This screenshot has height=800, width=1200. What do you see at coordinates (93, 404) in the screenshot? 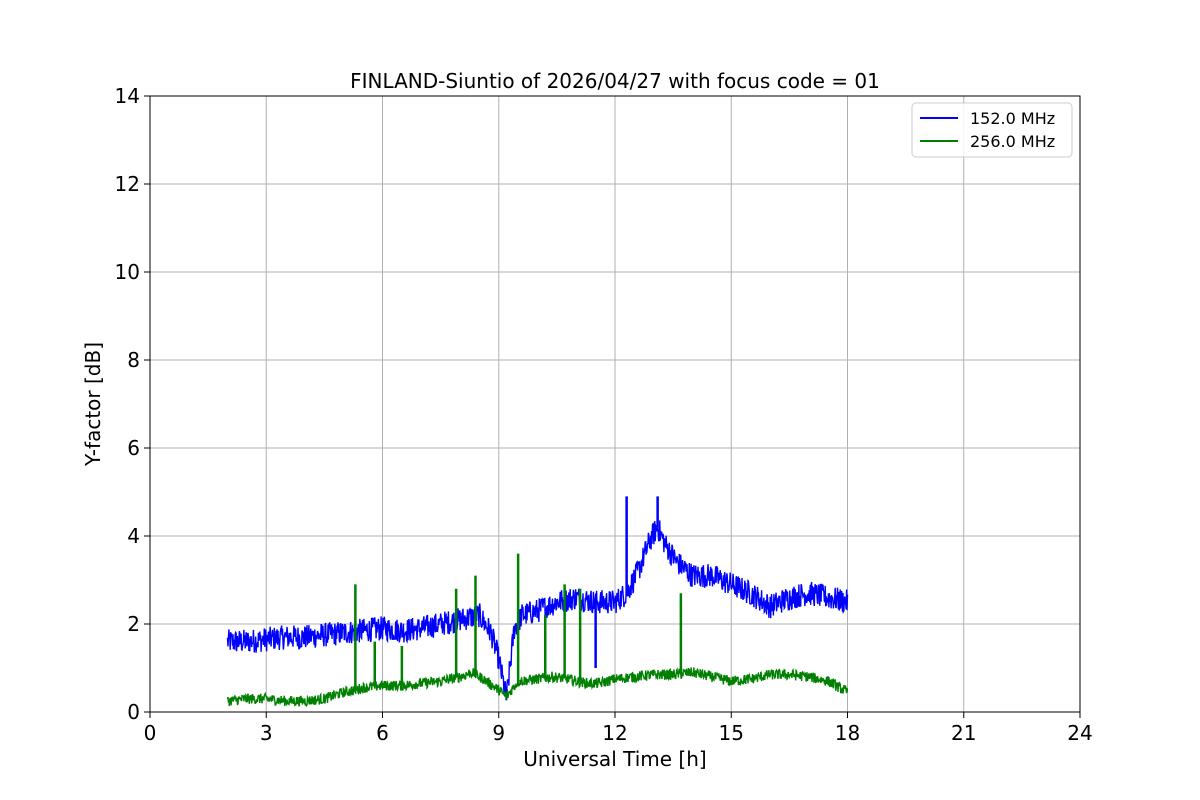
I see `y-axis-label: Y-factor [dB]` at bounding box center [93, 404].